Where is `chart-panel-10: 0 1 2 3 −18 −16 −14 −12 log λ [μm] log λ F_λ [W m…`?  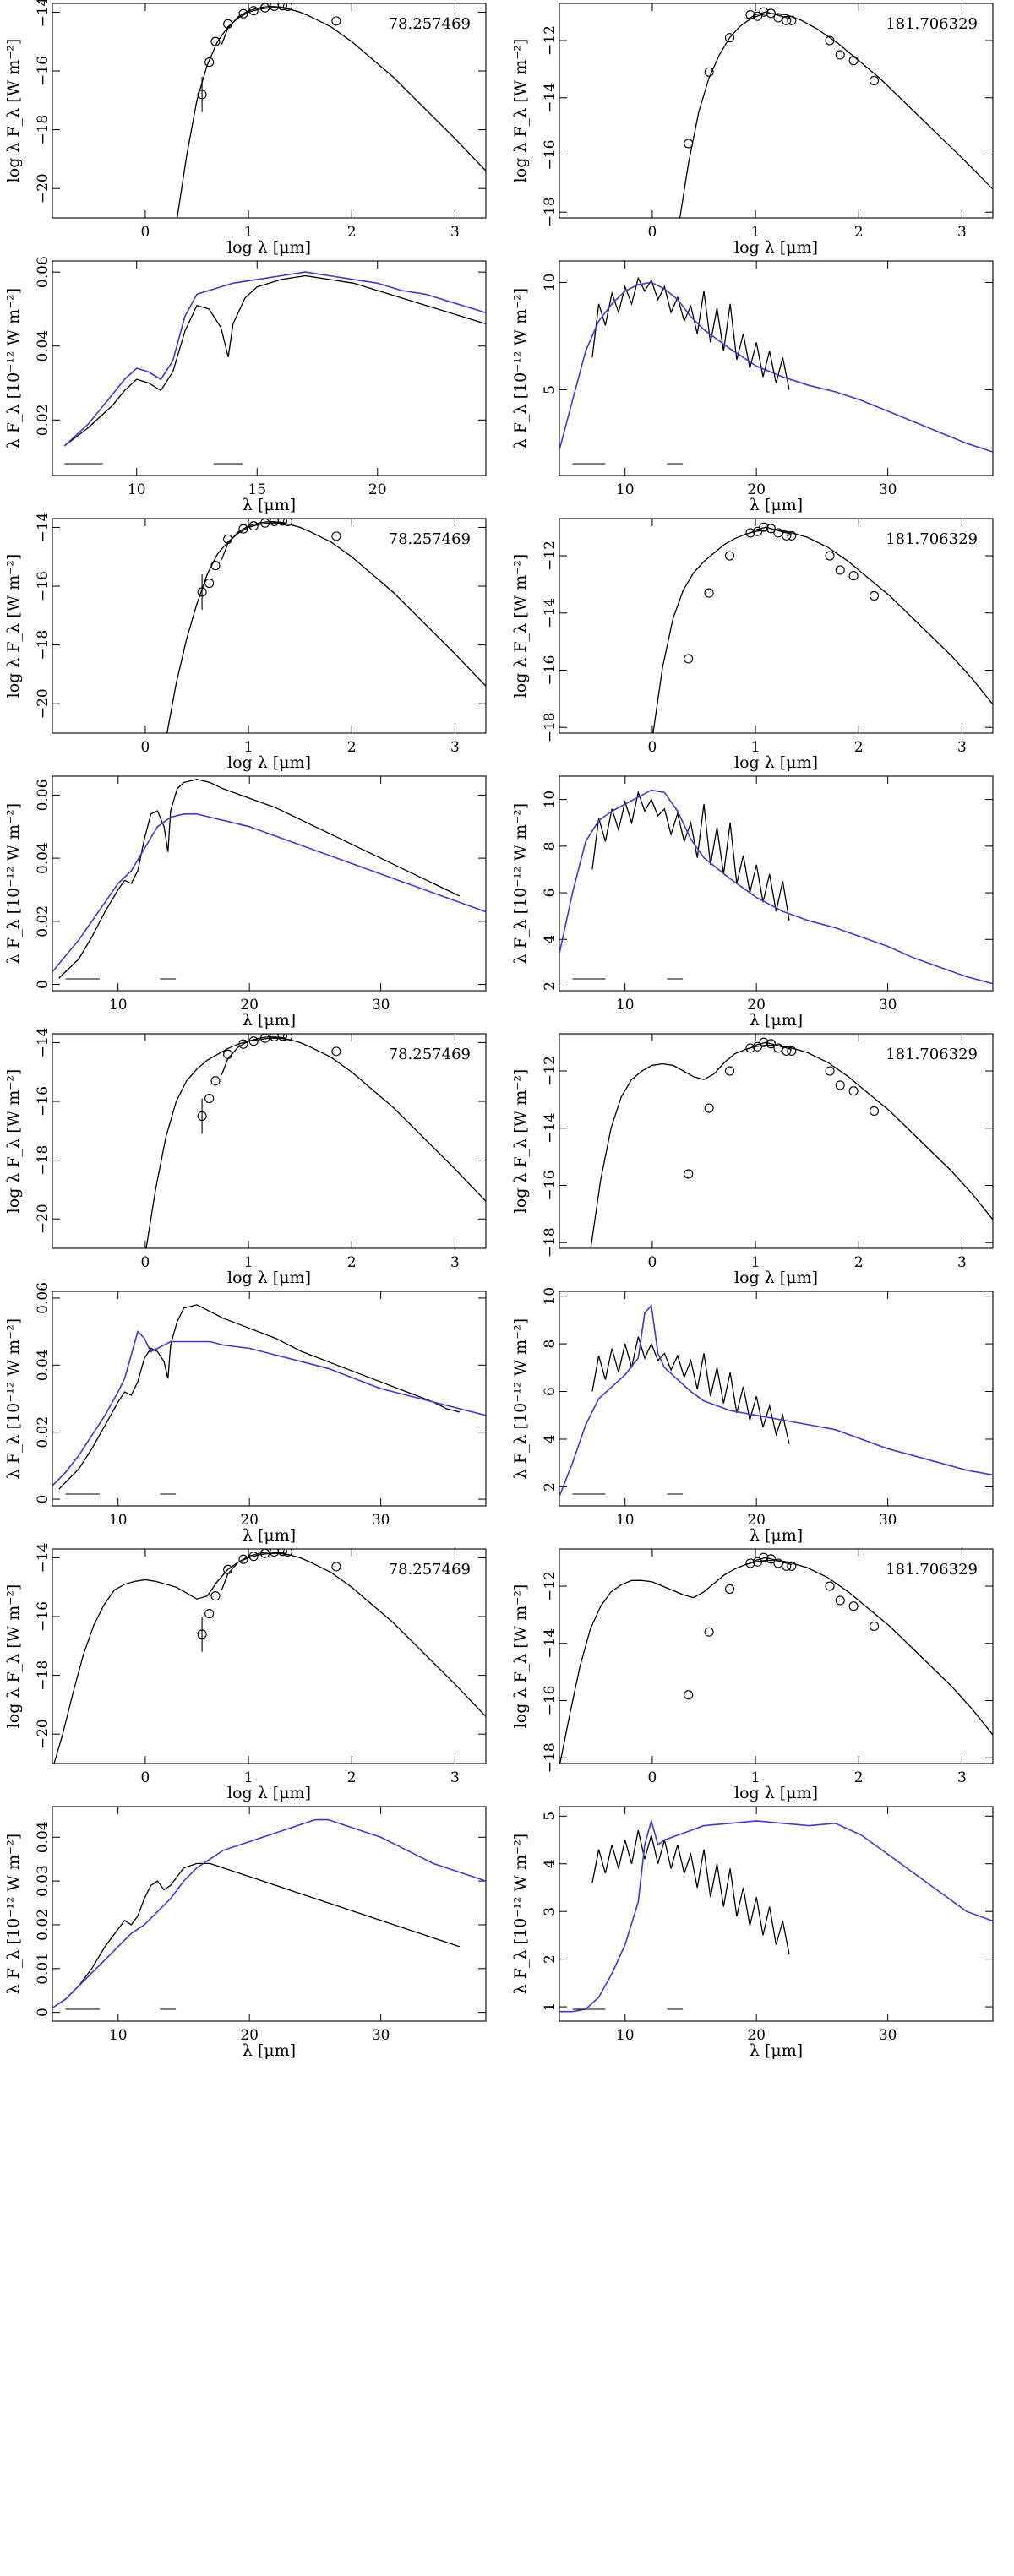 chart-panel-10: 0 1 2 3 −18 −16 −14 −12 log λ [μm] log λ F_λ [W m… is located at coordinates (752, 1160).